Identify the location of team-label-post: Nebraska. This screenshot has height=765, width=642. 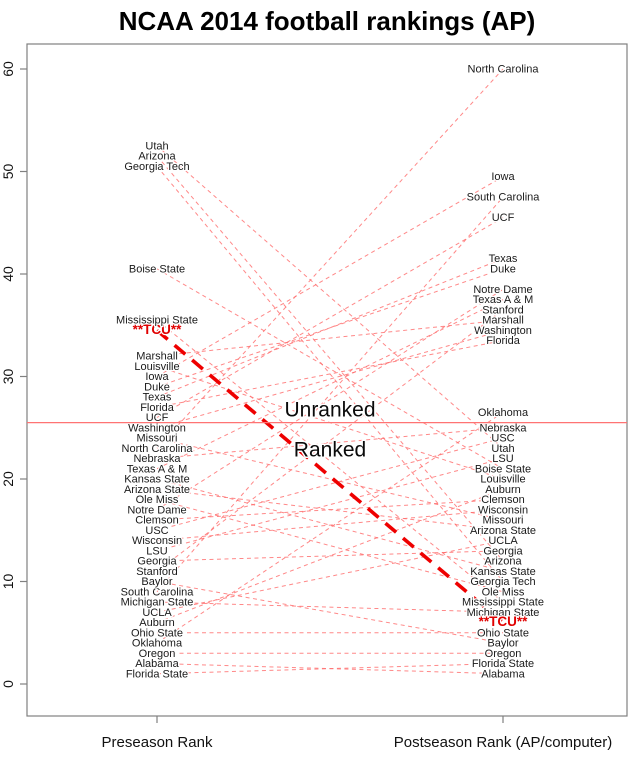
(503, 428).